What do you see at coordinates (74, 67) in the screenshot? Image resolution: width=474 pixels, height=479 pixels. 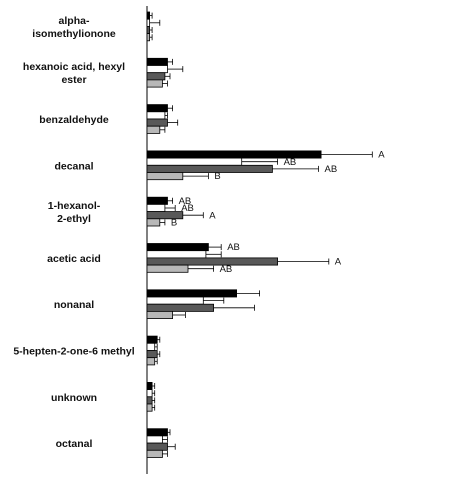 I see `category-label: hexanoic acid, hexyl` at bounding box center [74, 67].